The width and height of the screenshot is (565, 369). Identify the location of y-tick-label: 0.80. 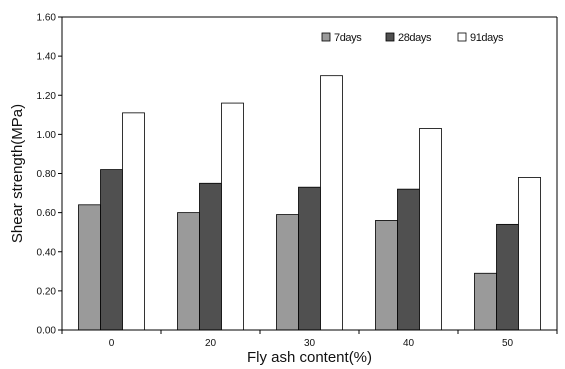
(47, 174).